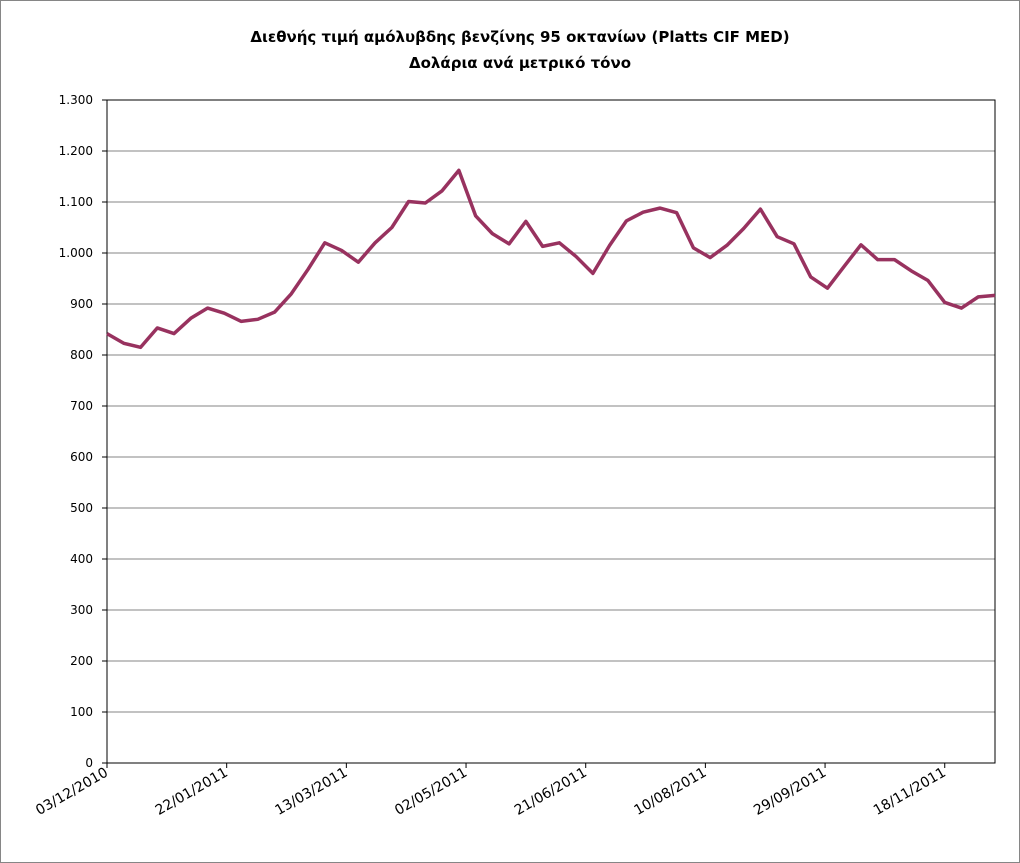  What do you see at coordinates (81, 661) in the screenshot?
I see `y-tick-label: 200` at bounding box center [81, 661].